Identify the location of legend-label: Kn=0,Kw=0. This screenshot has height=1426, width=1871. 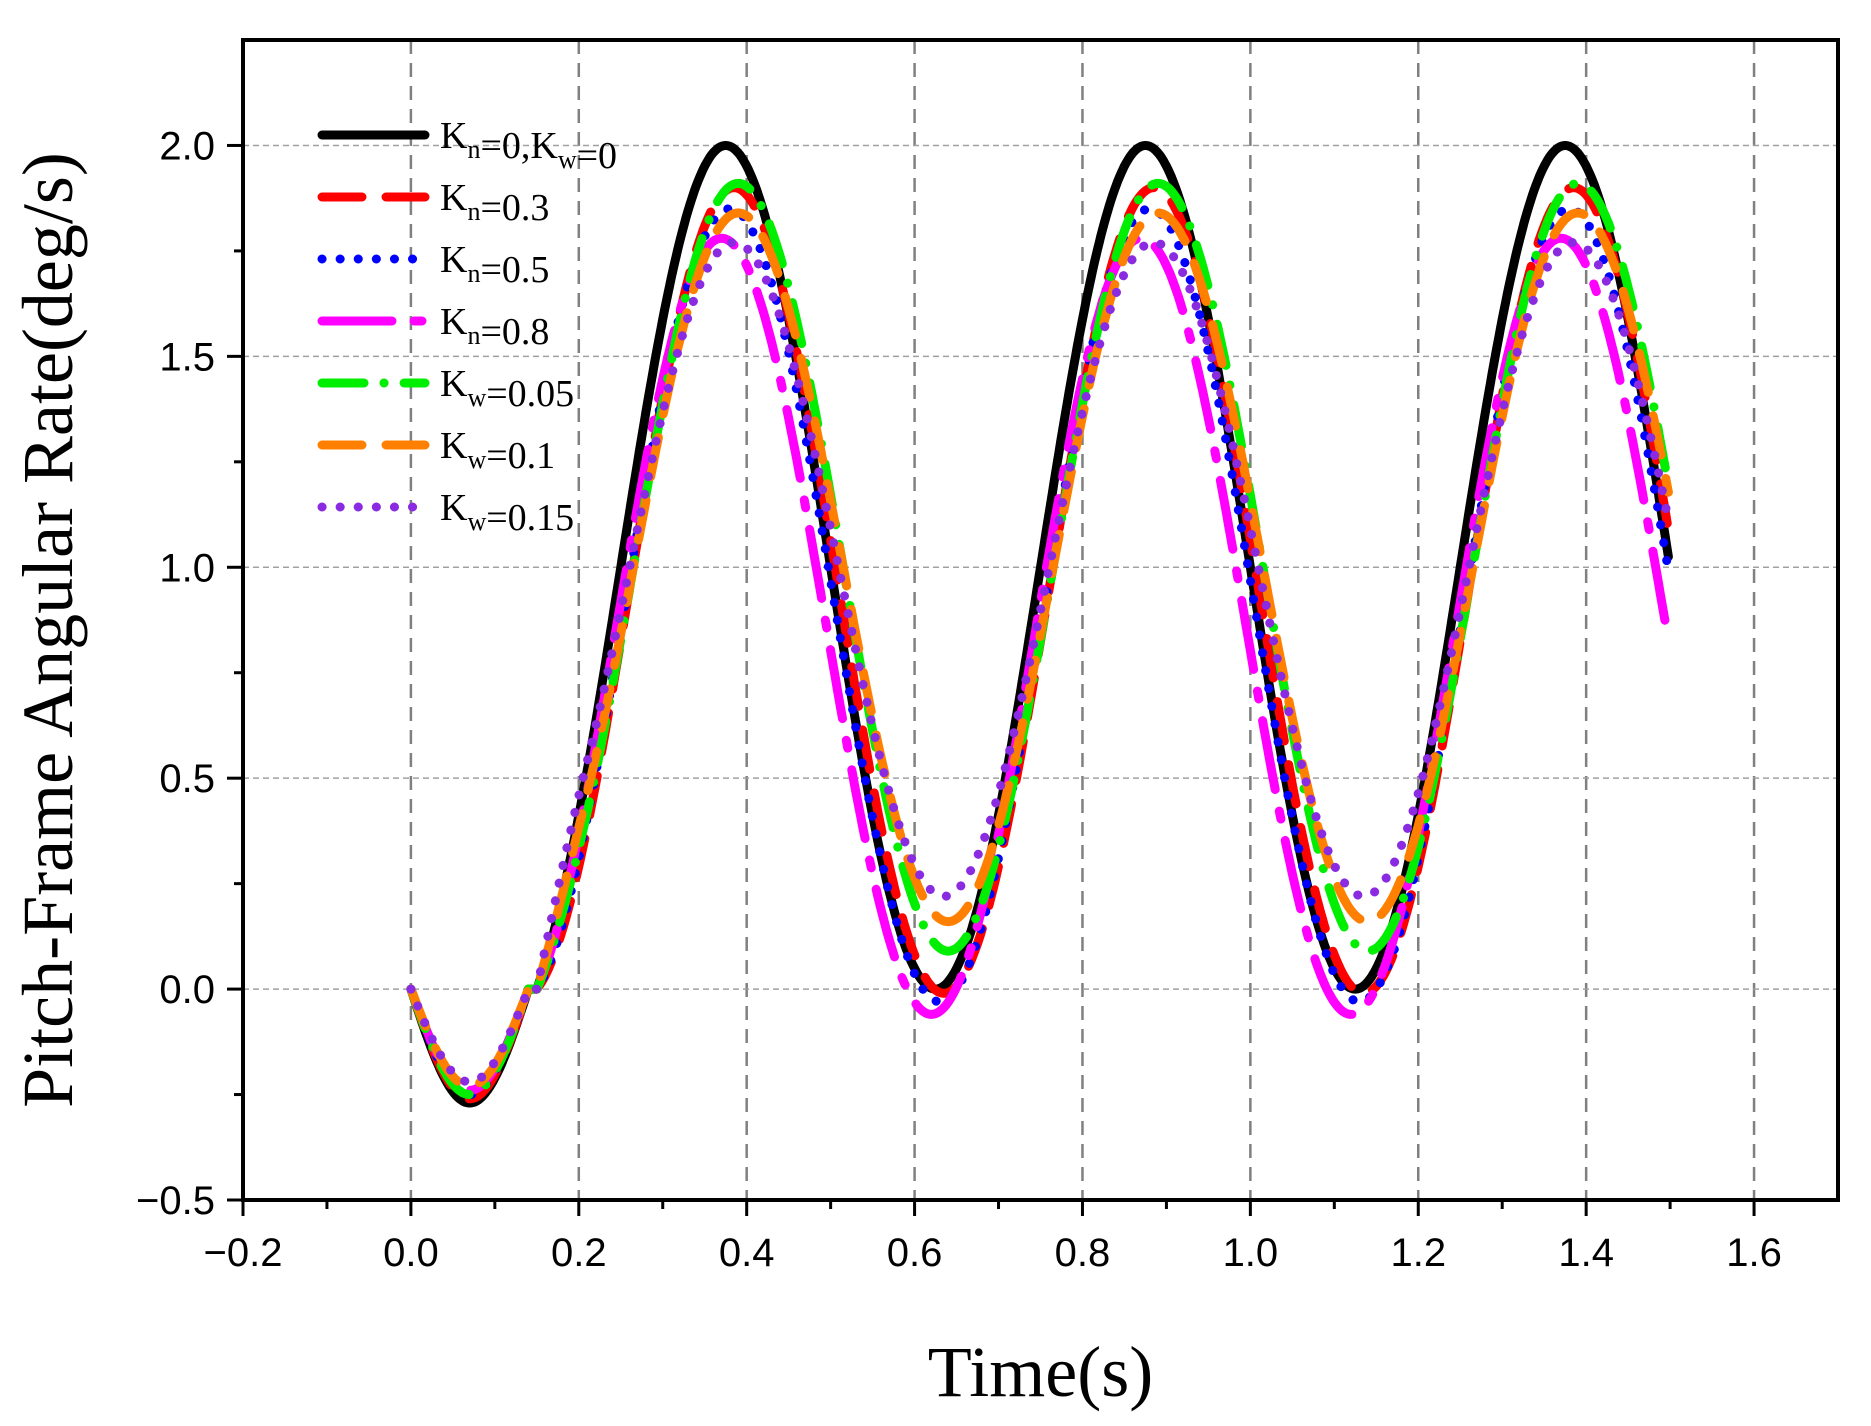
(528, 146).